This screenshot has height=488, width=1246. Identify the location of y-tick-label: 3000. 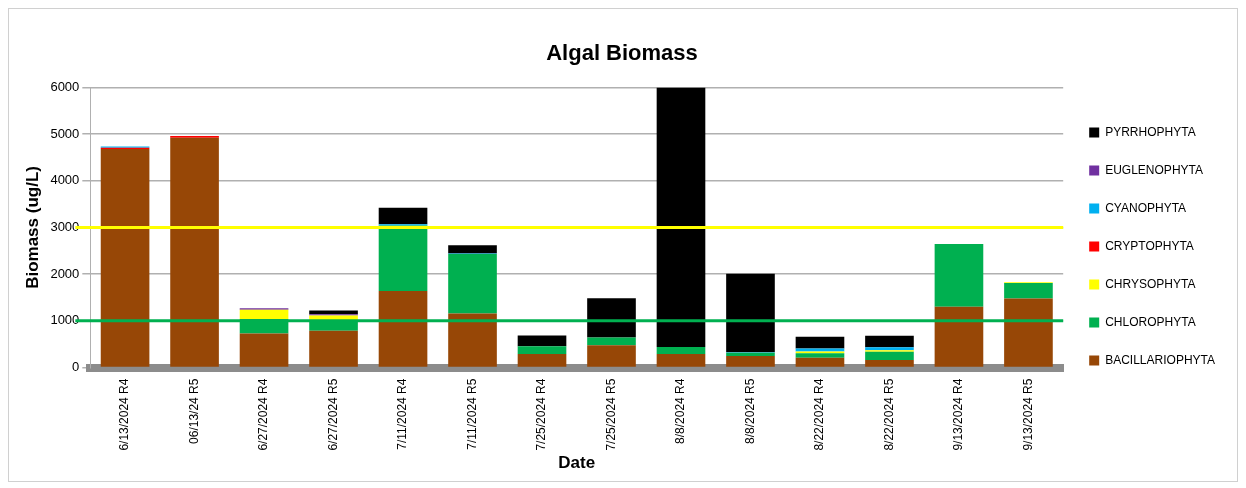
(65, 227).